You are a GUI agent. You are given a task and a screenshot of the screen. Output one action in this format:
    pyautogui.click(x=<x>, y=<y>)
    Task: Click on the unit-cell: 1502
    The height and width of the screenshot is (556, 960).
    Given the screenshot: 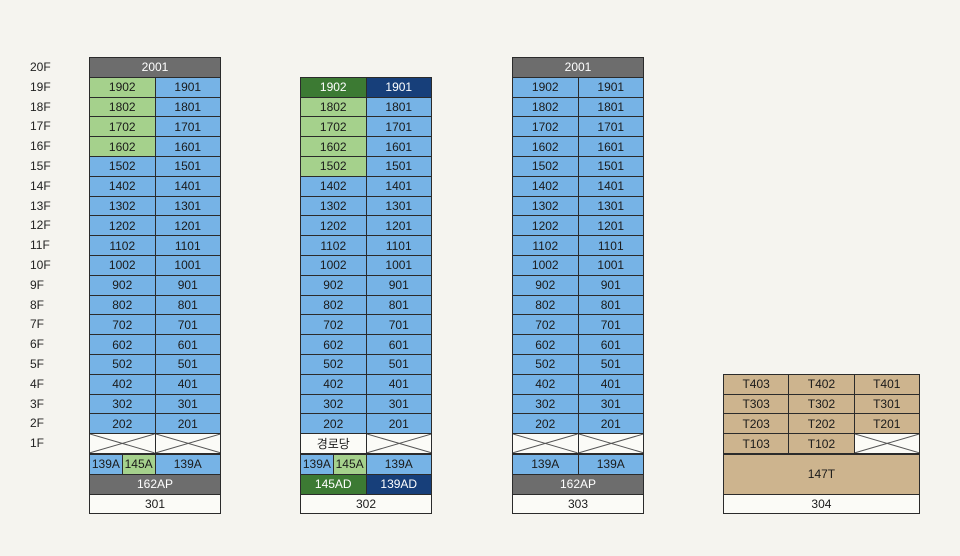 What is the action you would take?
    pyautogui.click(x=333, y=166)
    